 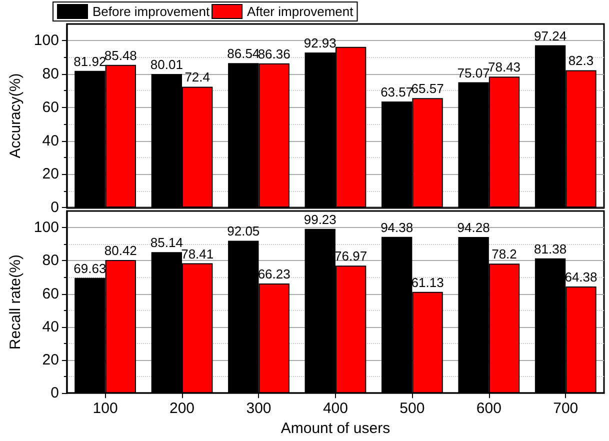 I want to click on data-label: 63.57, so click(x=397, y=92).